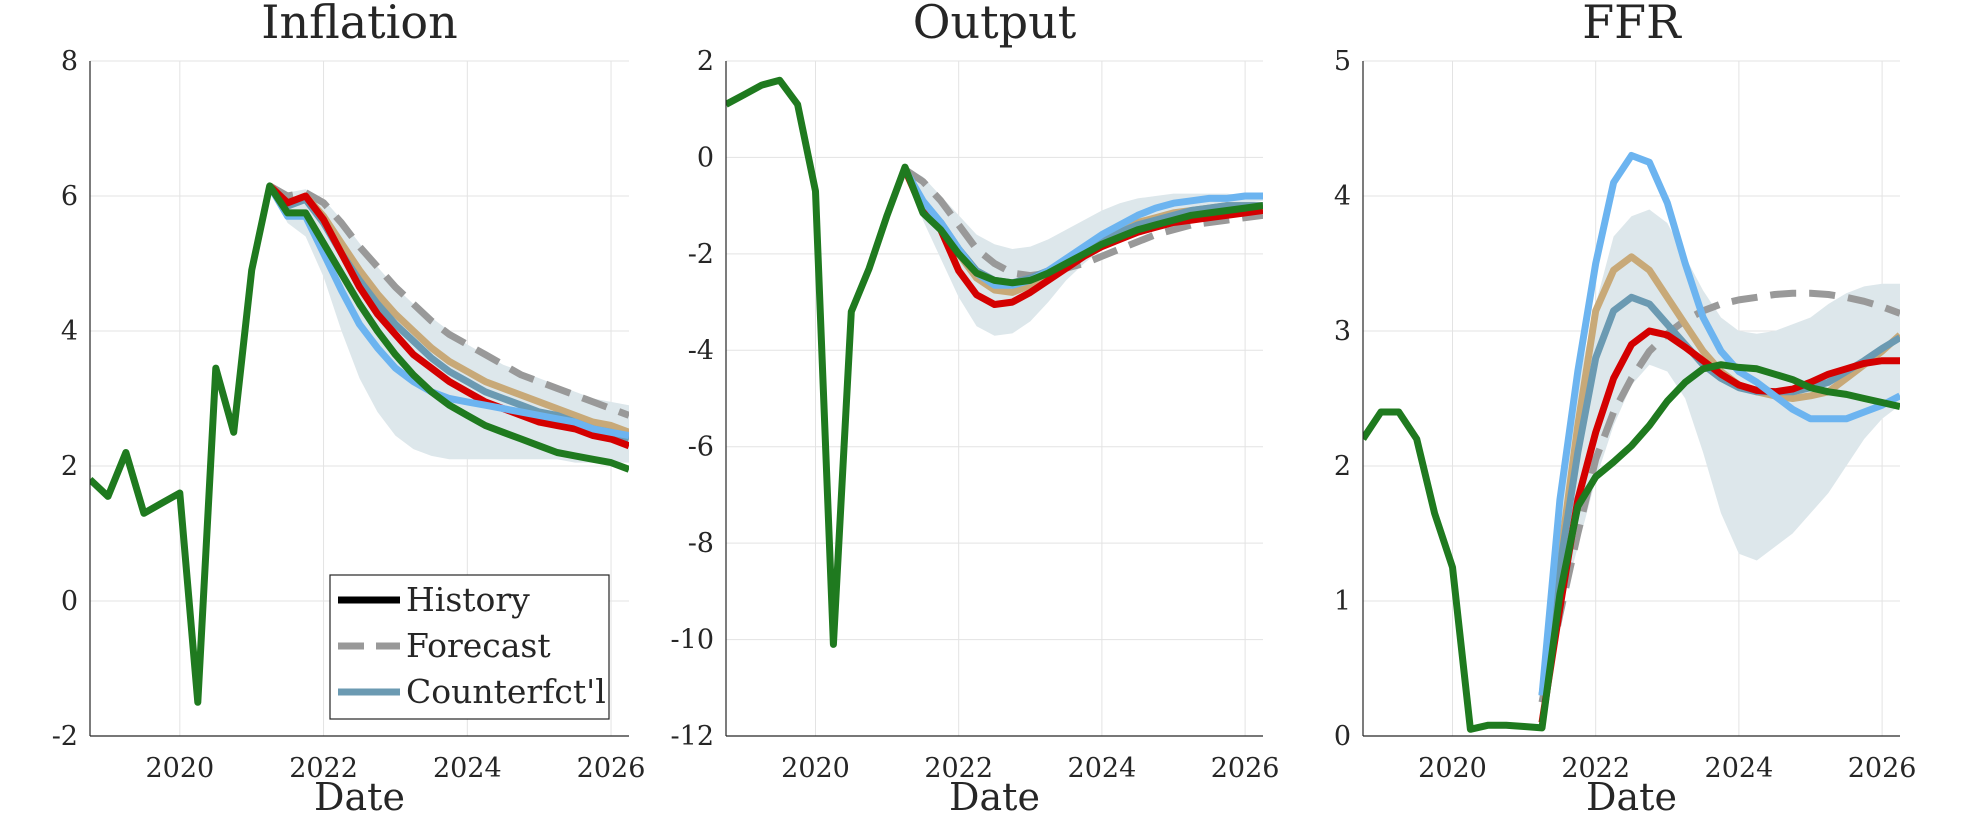 This screenshot has height=820, width=1969. What do you see at coordinates (468, 599) in the screenshot?
I see `legend-label: History` at bounding box center [468, 599].